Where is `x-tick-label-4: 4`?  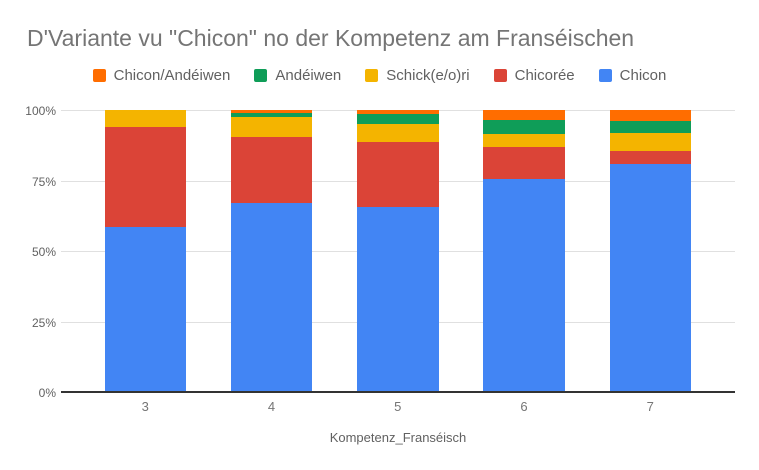
x-tick-label-4: 4 is located at coordinates (271, 406).